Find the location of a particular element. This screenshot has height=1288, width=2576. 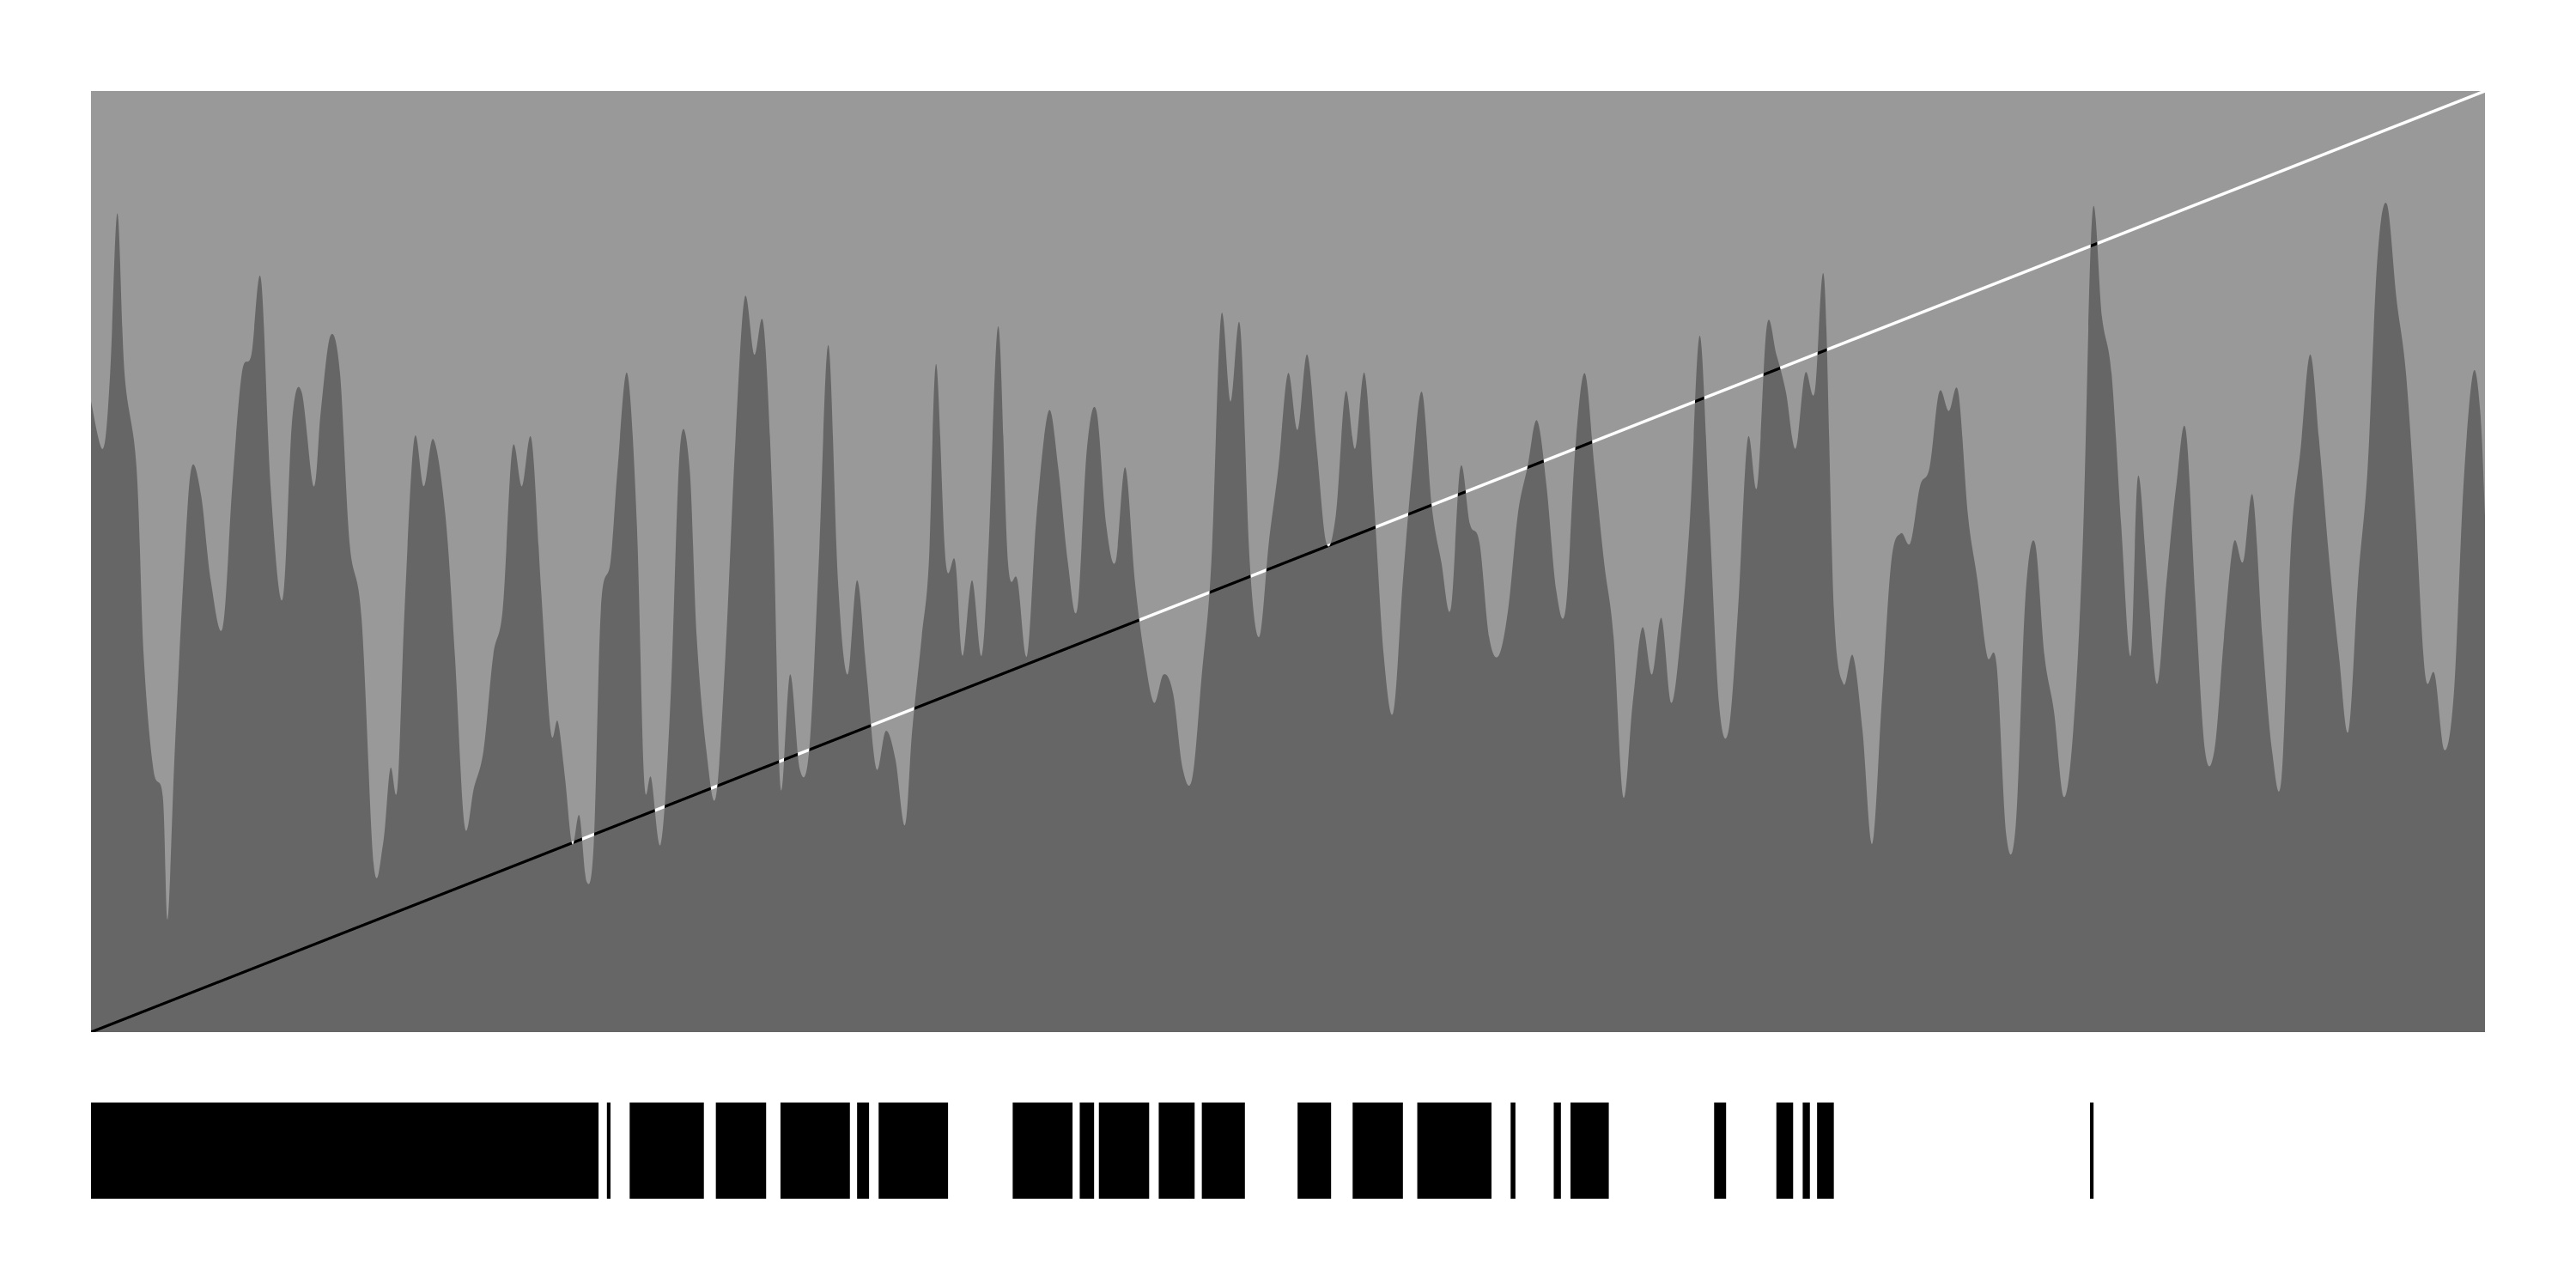

barcode-strip is located at coordinates (1092, 1151).